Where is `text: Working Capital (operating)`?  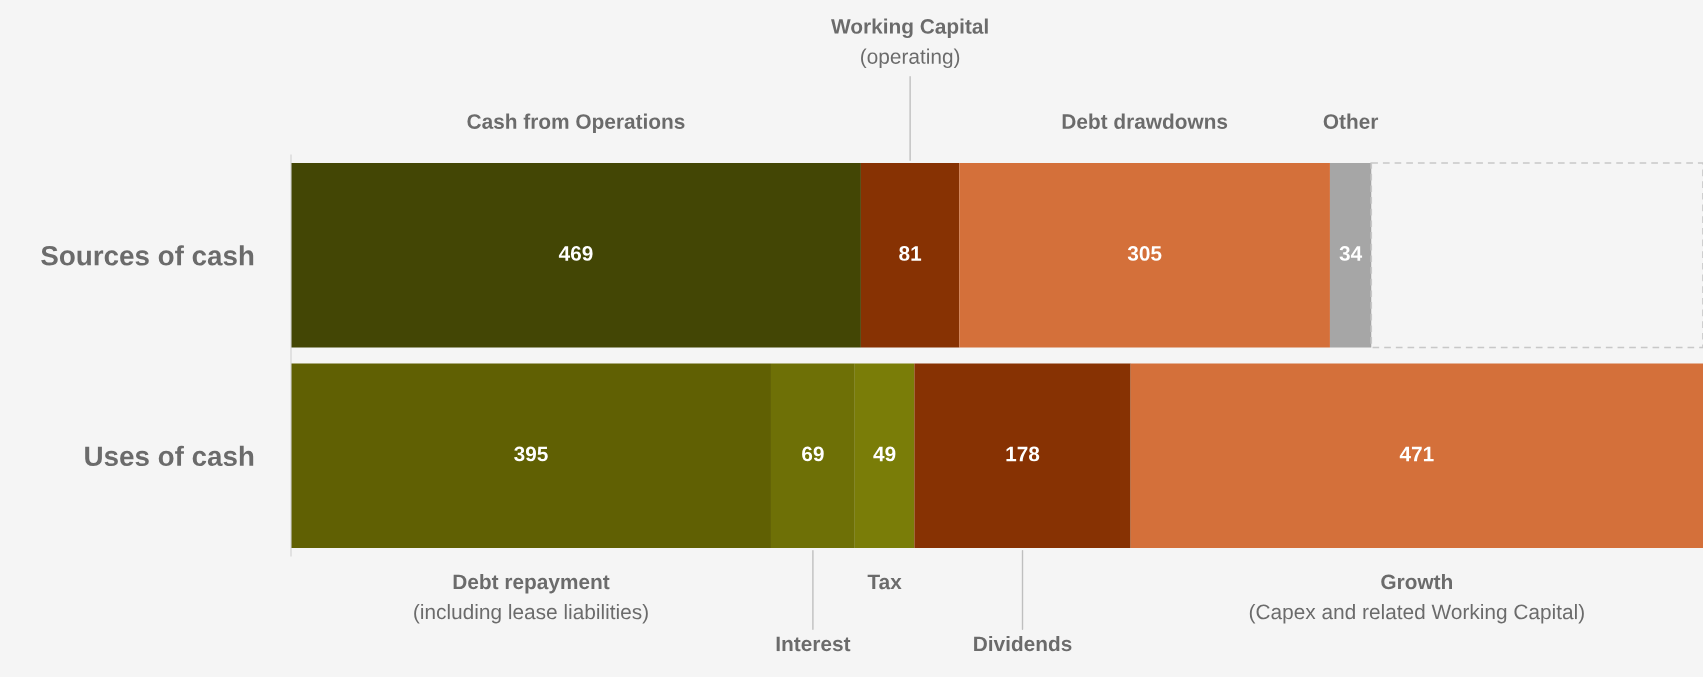
text: Working Capital (operating) is located at coordinates (909, 43).